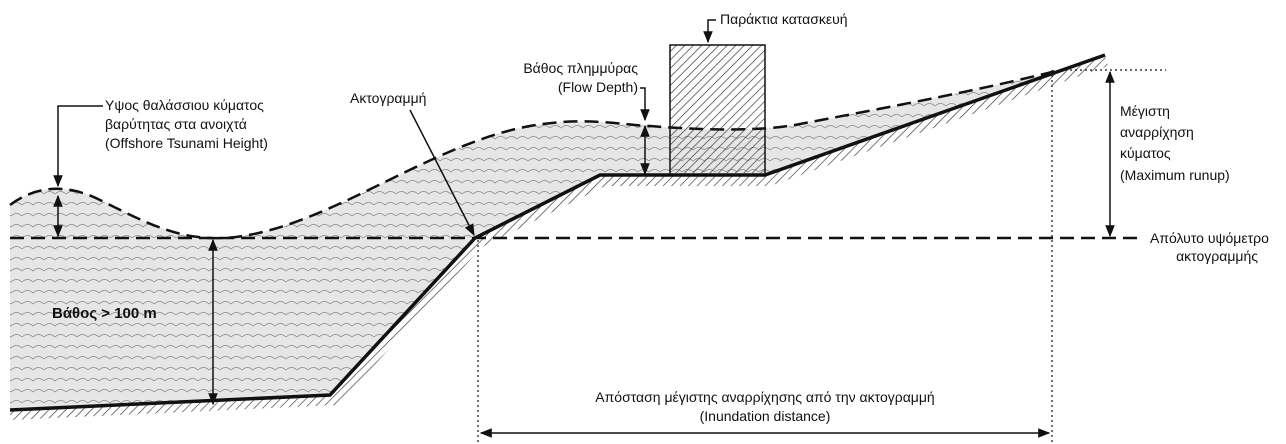  Describe the element at coordinates (104, 313) in the screenshot. I see `label: Βάθος > 100 m` at that location.